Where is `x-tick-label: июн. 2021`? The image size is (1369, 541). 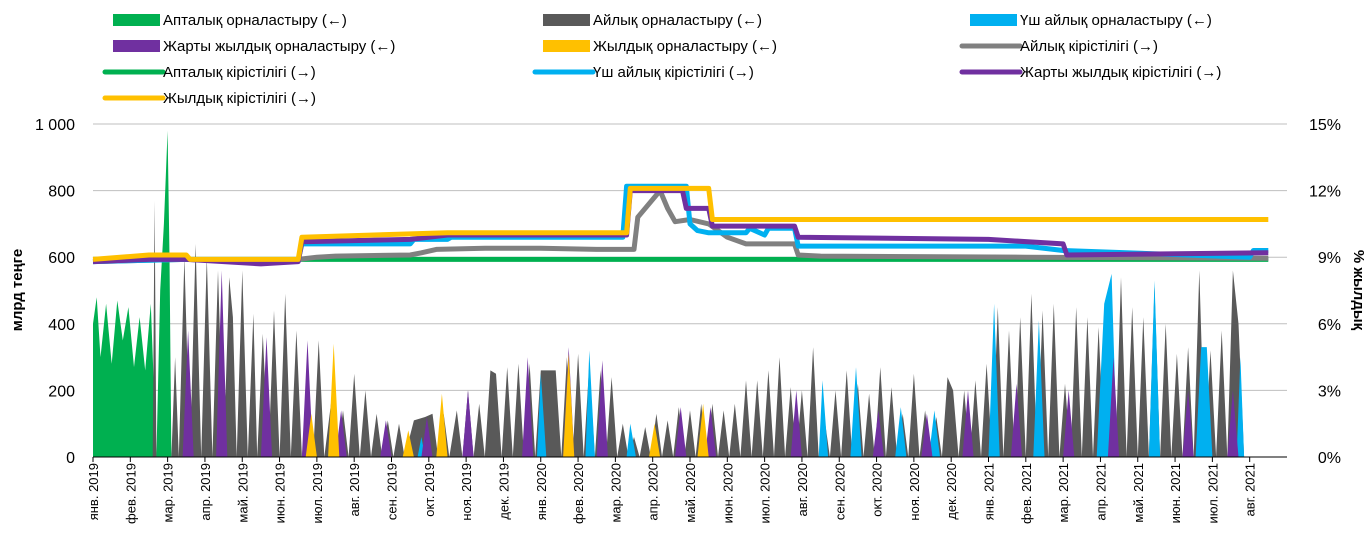 x-tick-label: июн. 2021 is located at coordinates (1175, 493).